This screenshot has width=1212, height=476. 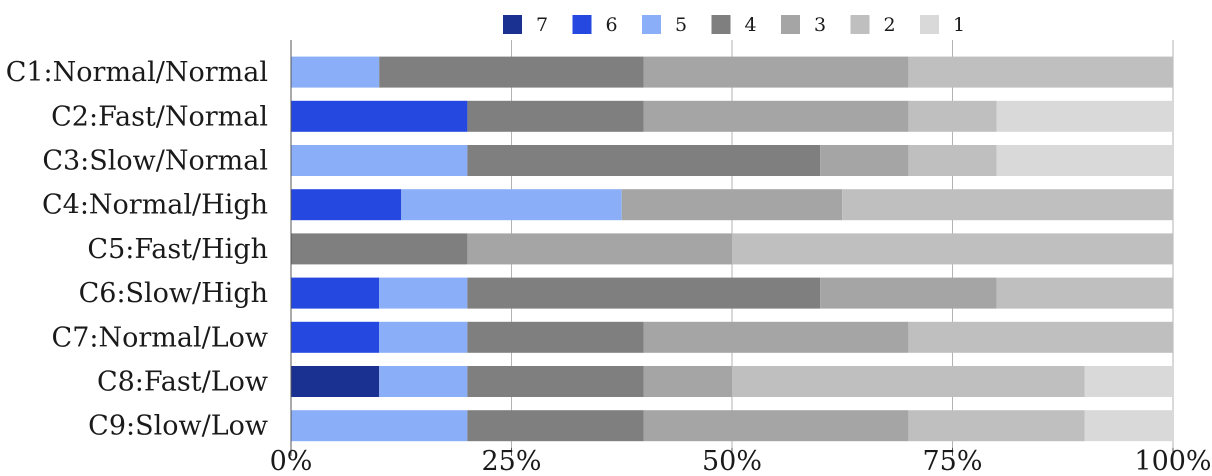 I want to click on category-label: C3:Slow/Normal, so click(x=155, y=161).